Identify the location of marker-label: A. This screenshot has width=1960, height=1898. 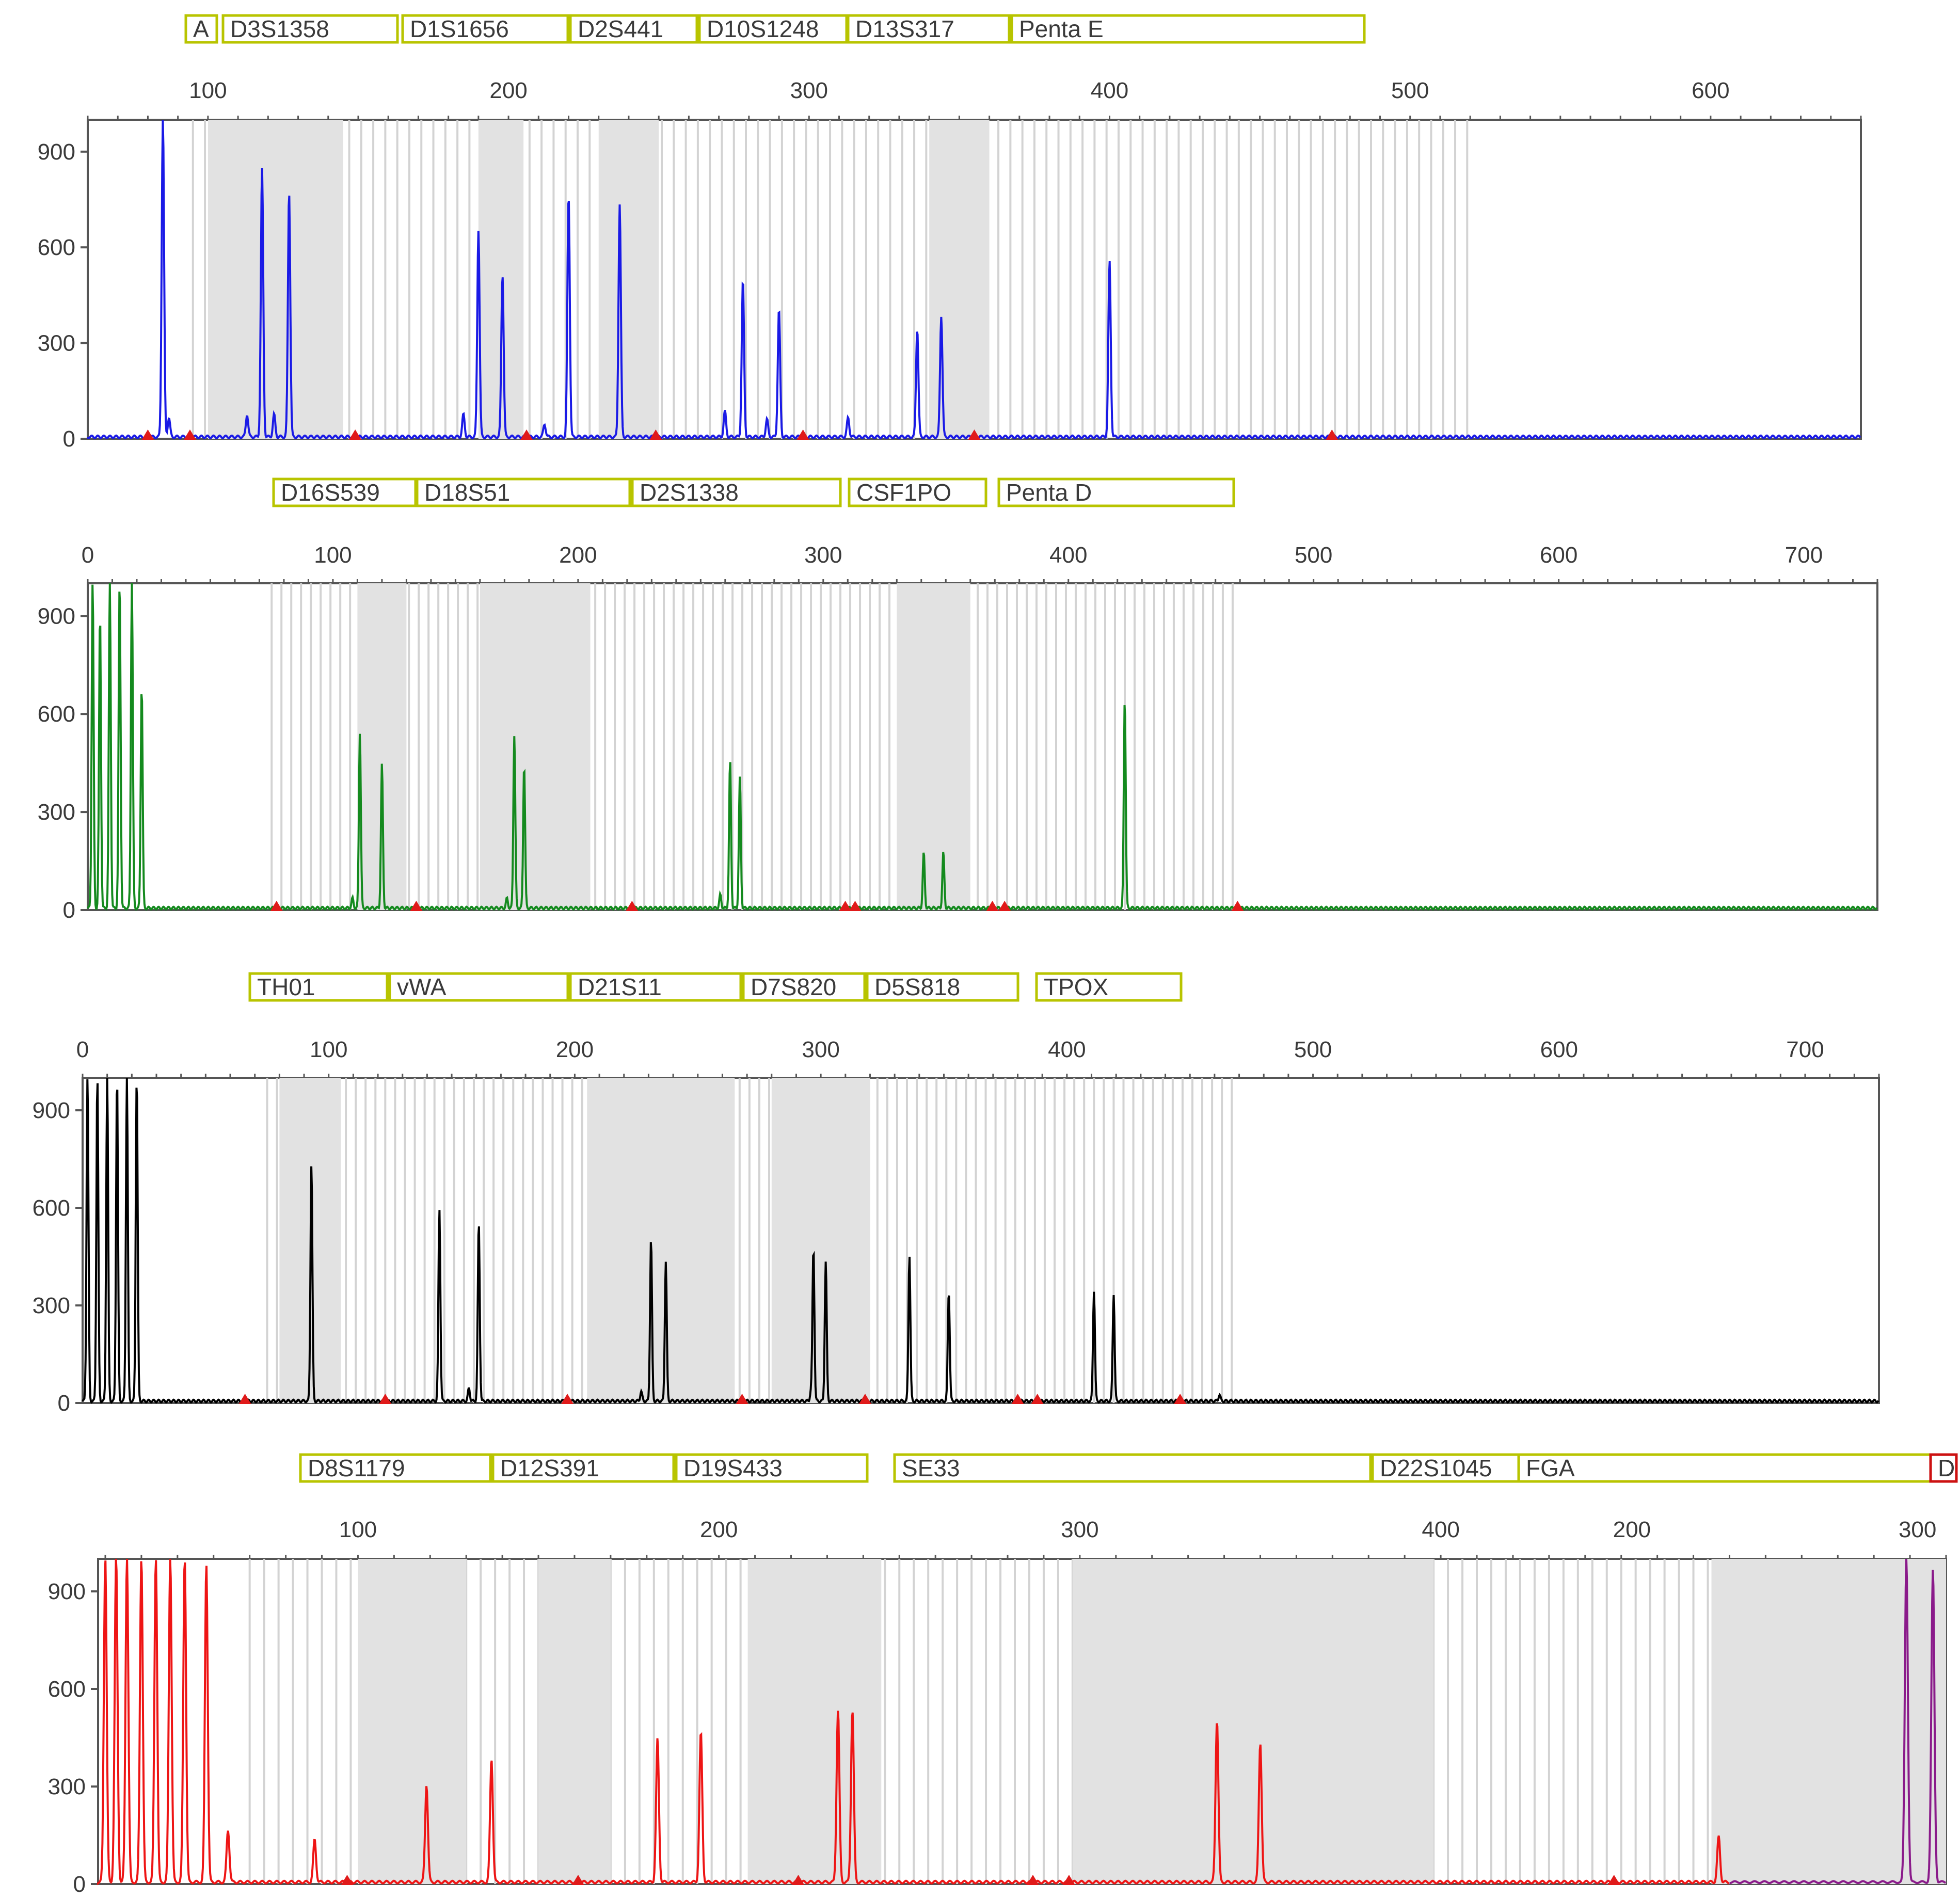
(201, 28).